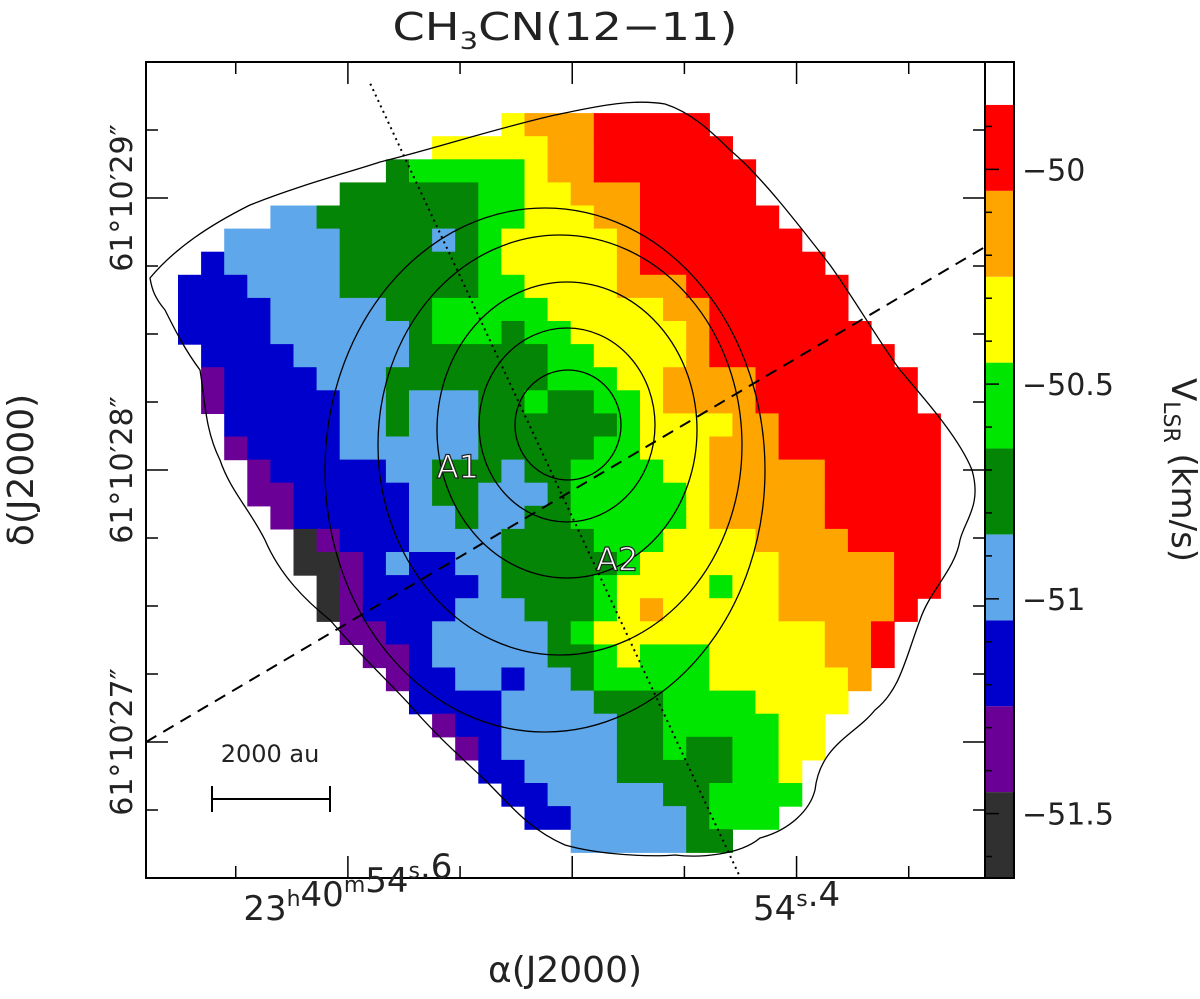 The width and height of the screenshot is (1200, 999). Describe the element at coordinates (1068, 492) in the screenshot. I see `colorbar-tick-labels: −50 −50.5 −51 −51.5` at that location.